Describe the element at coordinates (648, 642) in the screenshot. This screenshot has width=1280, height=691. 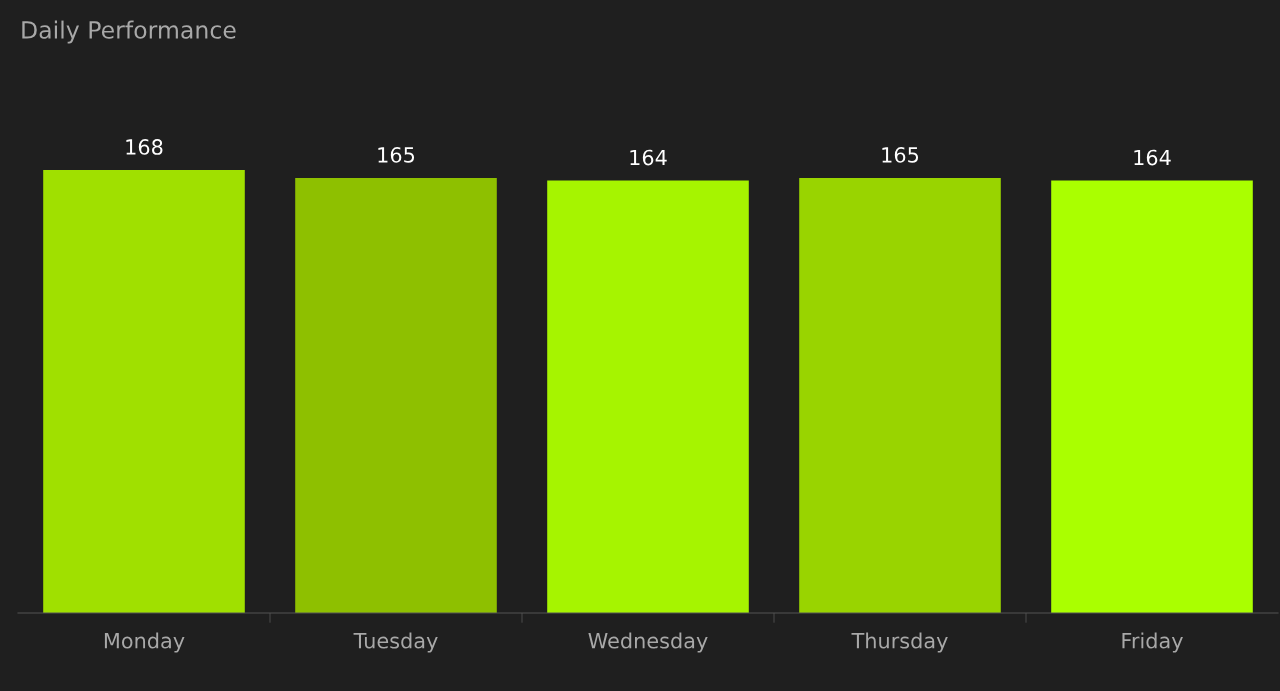
I see `x-tick-label: Wednesday` at that location.